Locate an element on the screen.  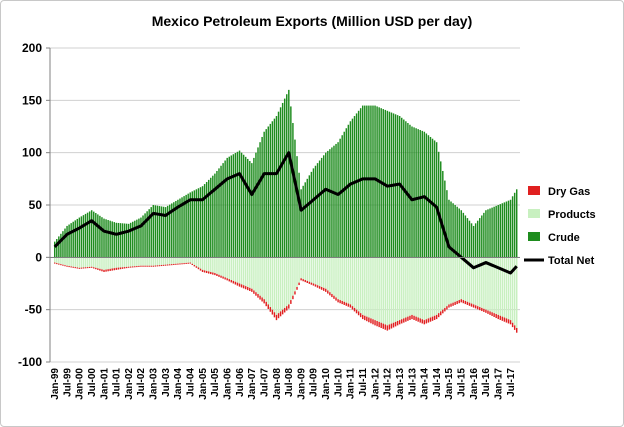
x-tick-label: Jul-13 is located at coordinates (412, 382).